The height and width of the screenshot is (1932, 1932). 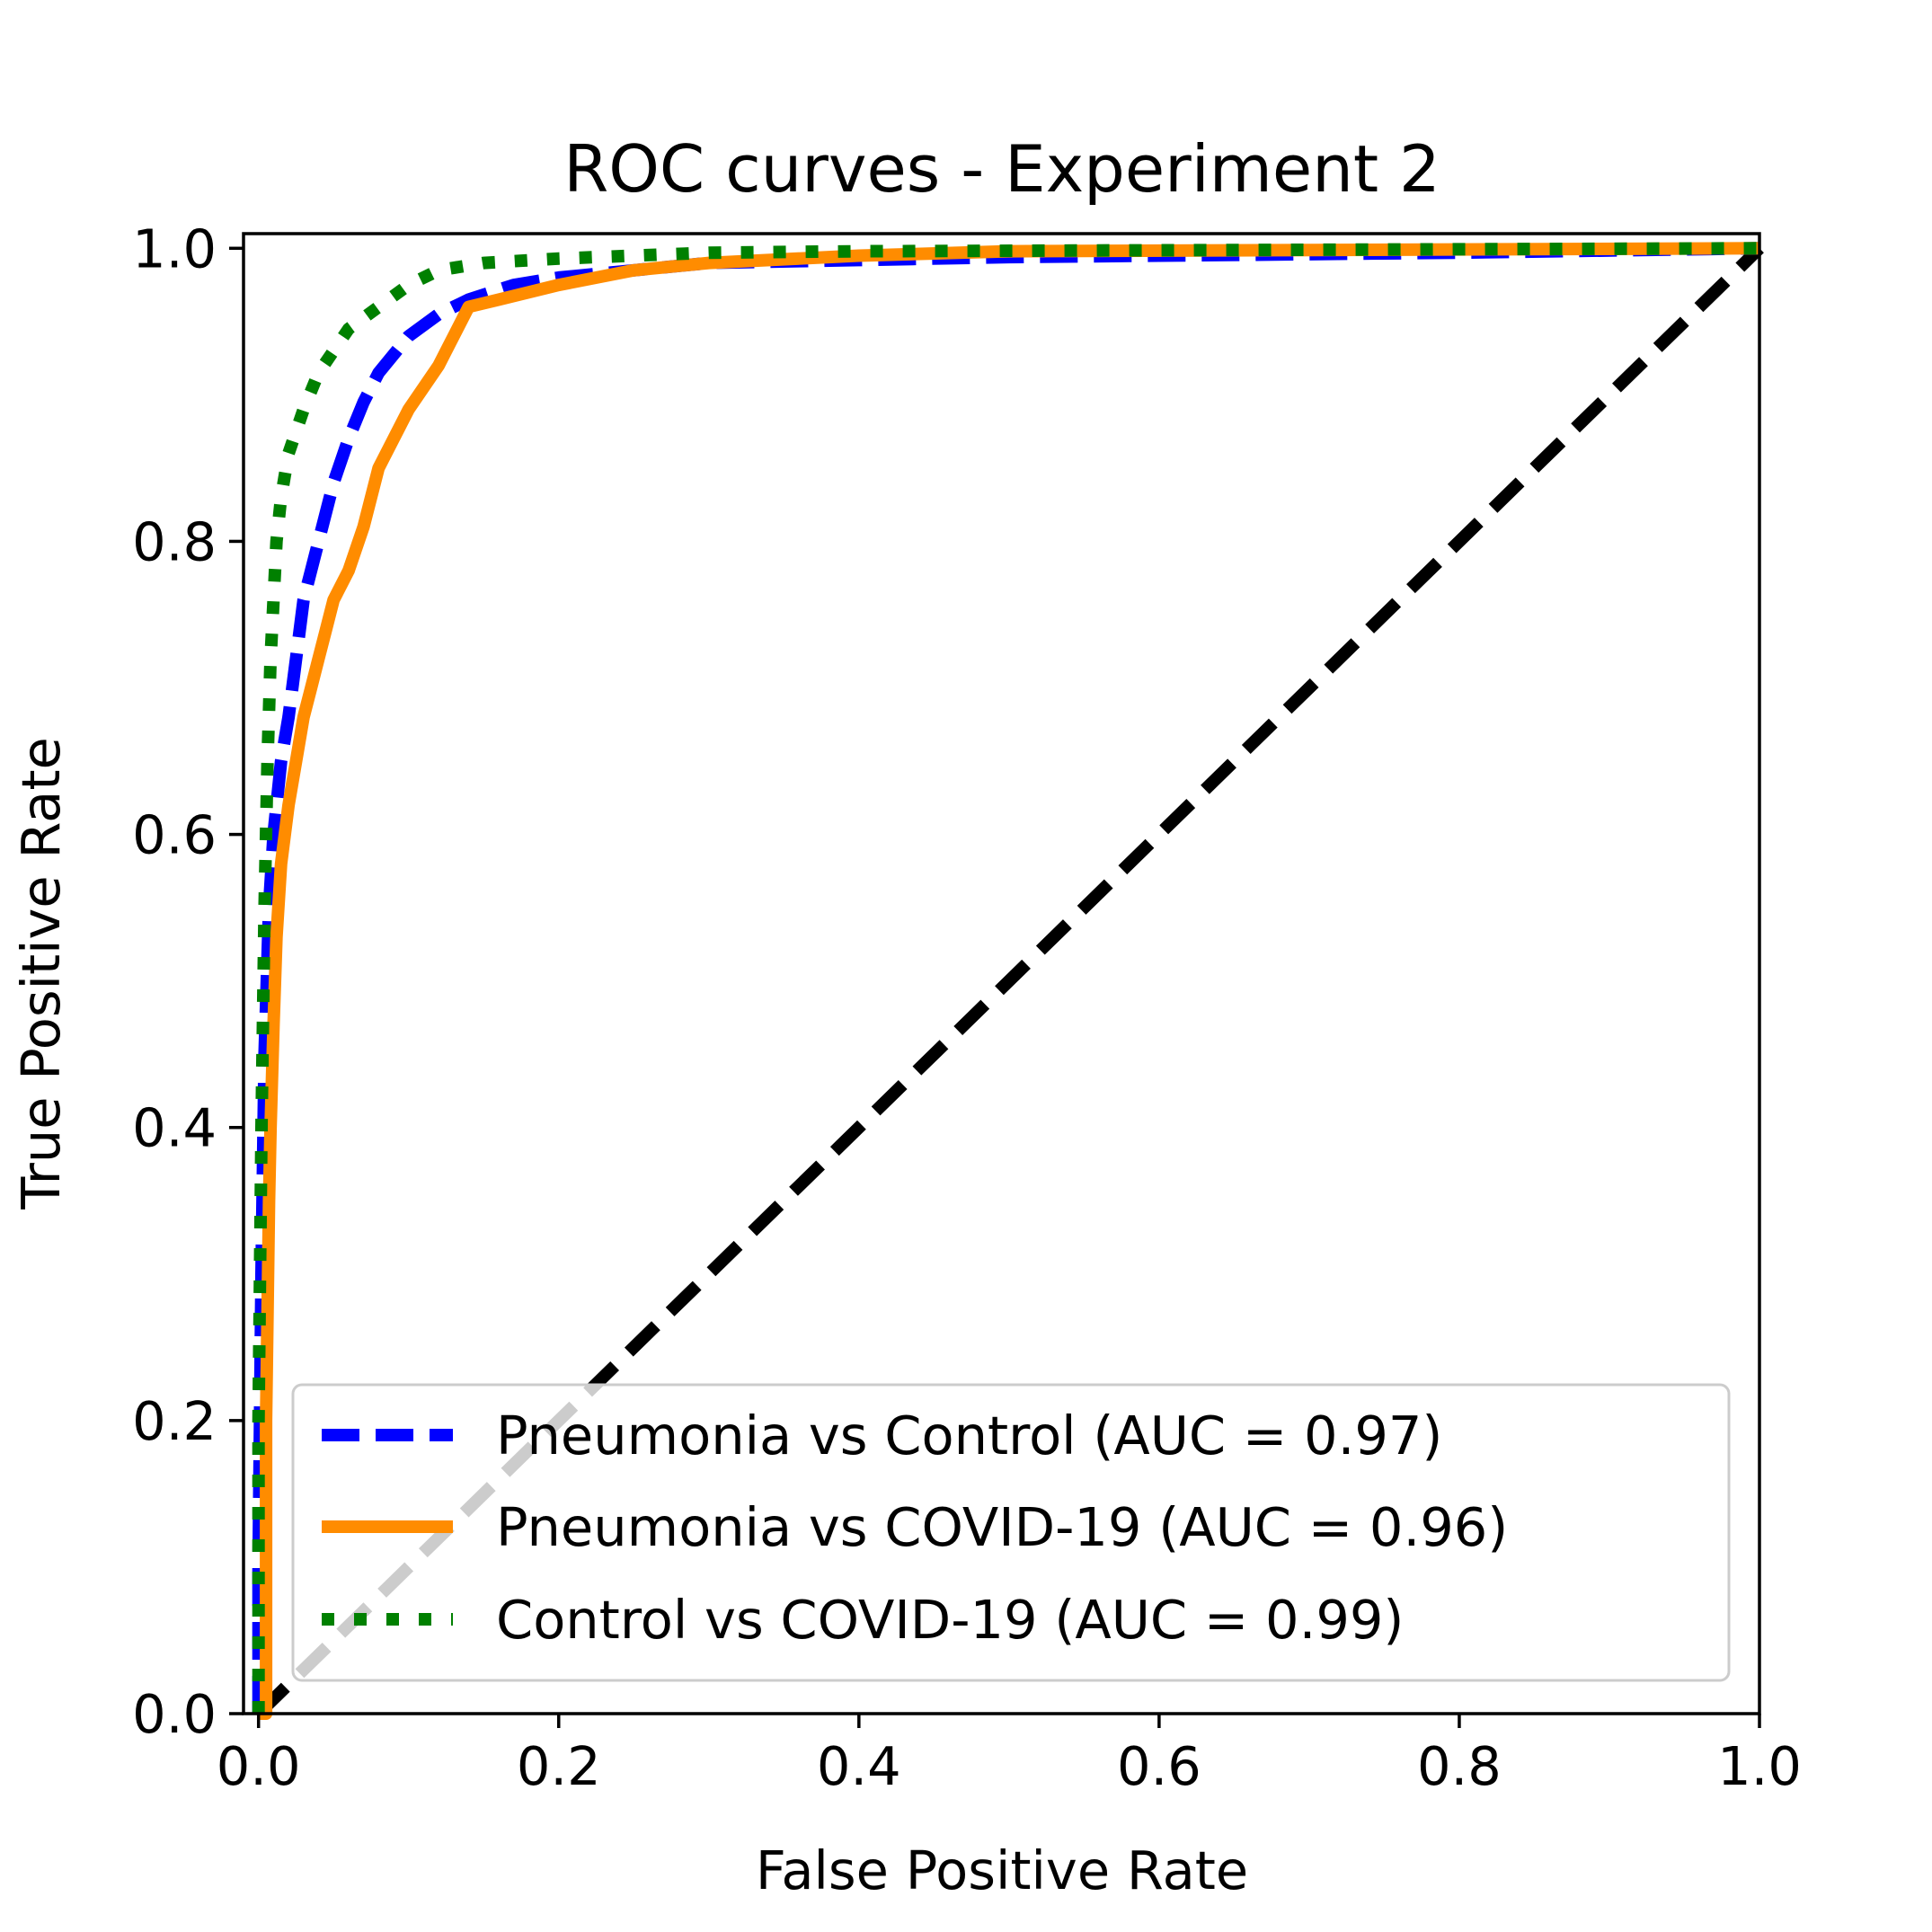 What do you see at coordinates (1009, 1755) in the screenshot?
I see `x-axis-ticks: 0.0 0.2 0.4 0.6 0.8 1.0` at bounding box center [1009, 1755].